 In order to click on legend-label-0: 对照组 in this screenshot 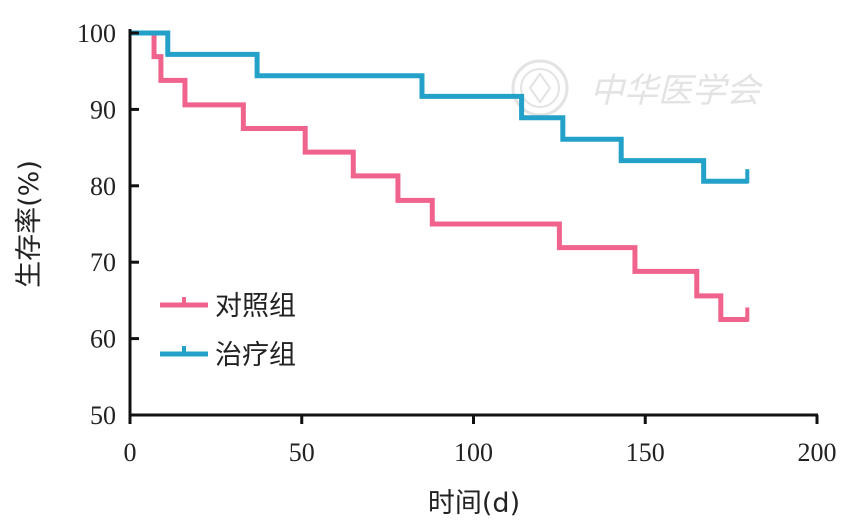, I will do `click(255, 306)`.